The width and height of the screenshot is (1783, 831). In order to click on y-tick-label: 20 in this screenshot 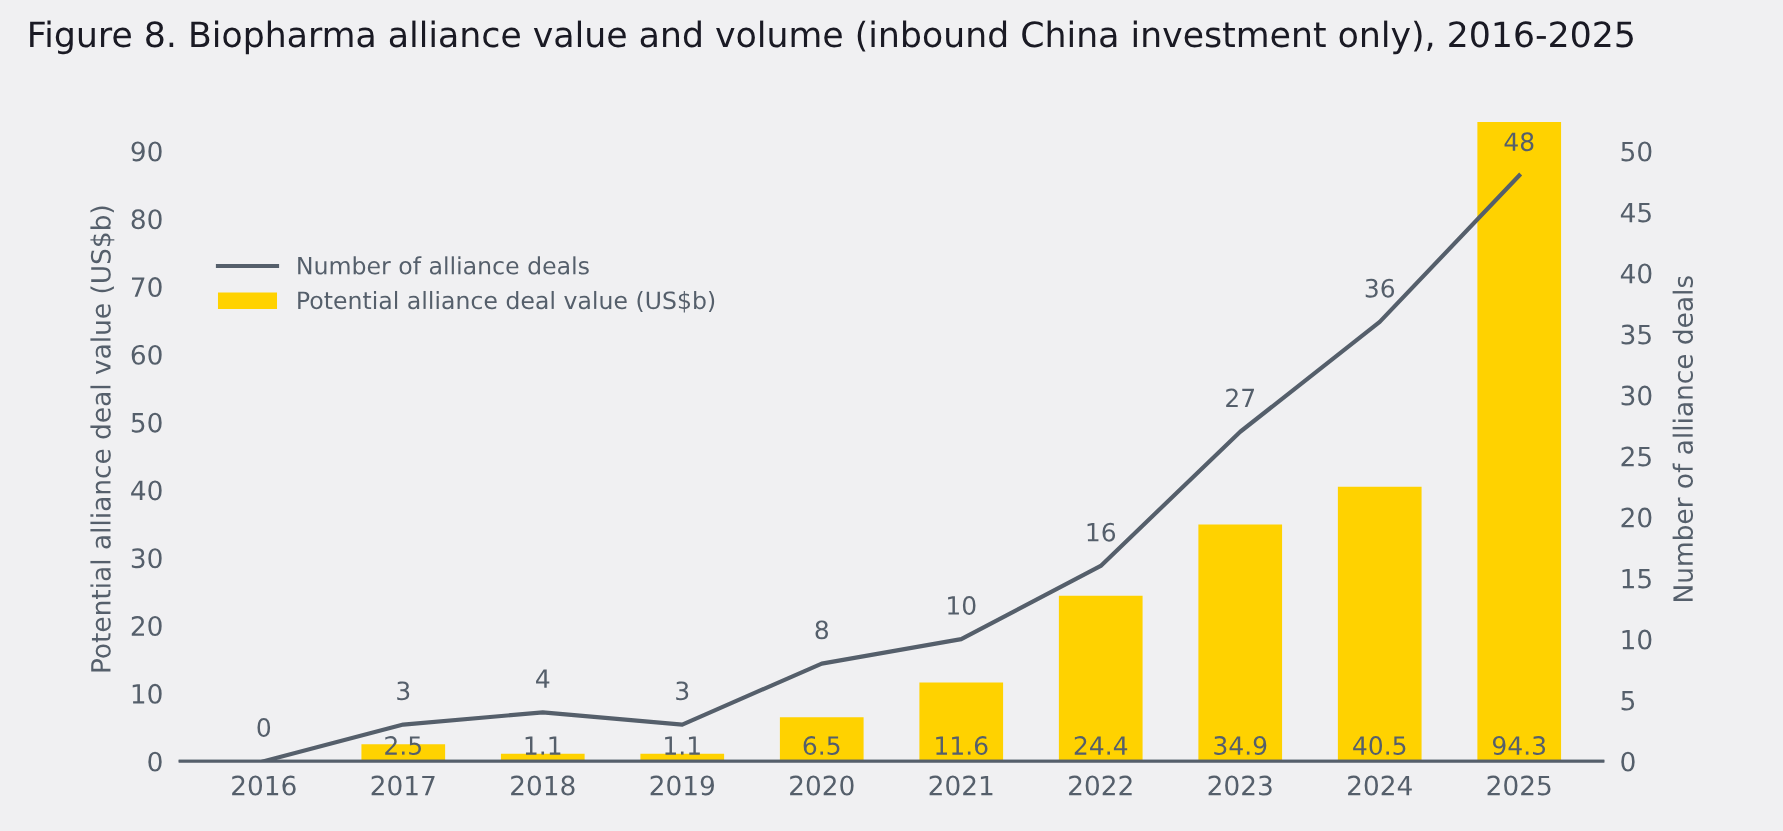, I will do `click(146, 626)`.